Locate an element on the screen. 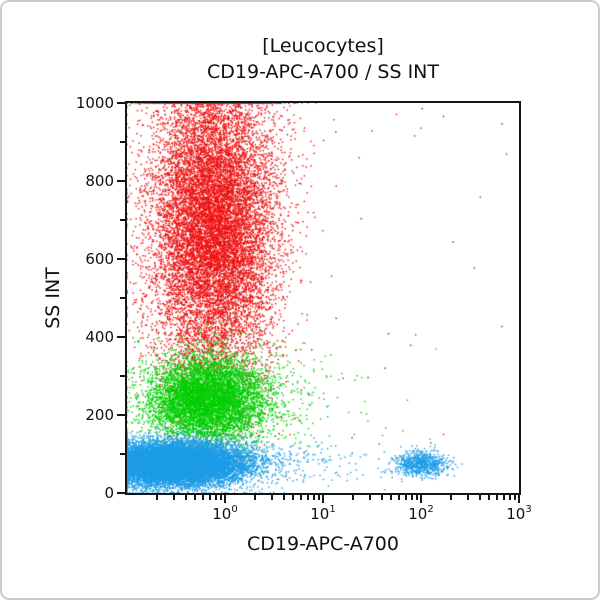 Image resolution: width=600 pixels, height=600 pixels. x-tick-label: 10³ is located at coordinates (519, 513).